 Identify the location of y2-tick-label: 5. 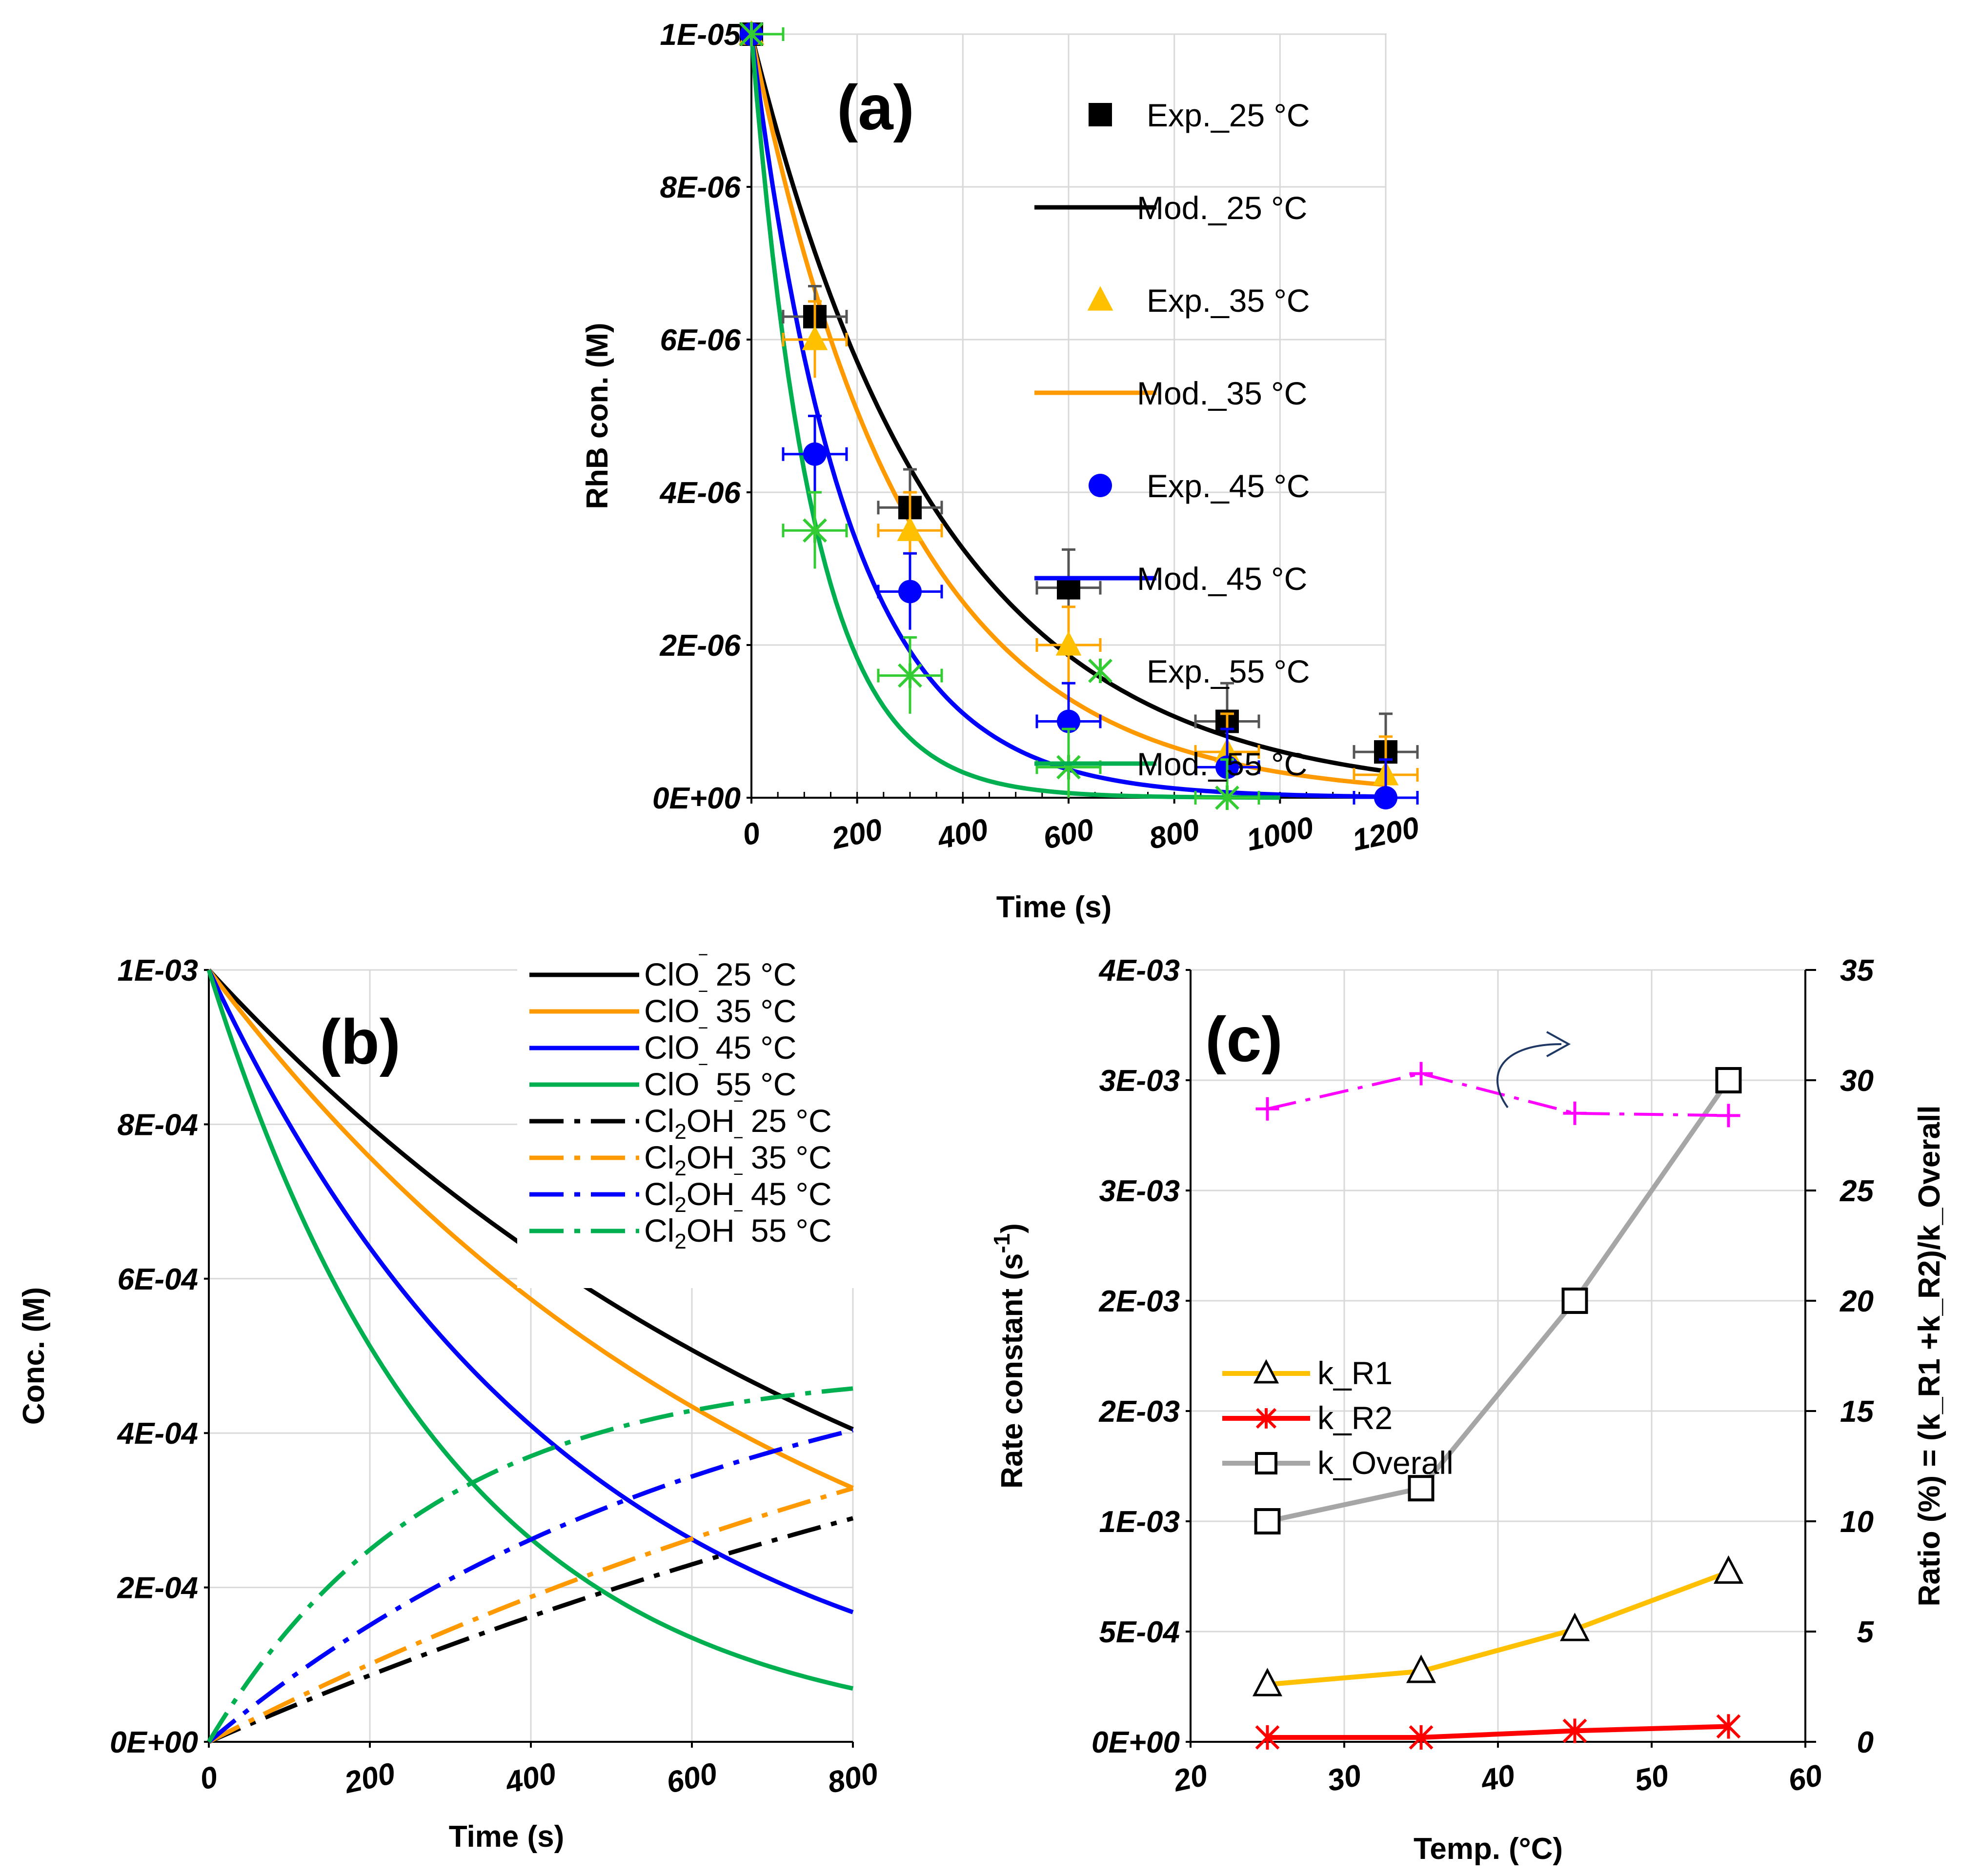
(1866, 1632).